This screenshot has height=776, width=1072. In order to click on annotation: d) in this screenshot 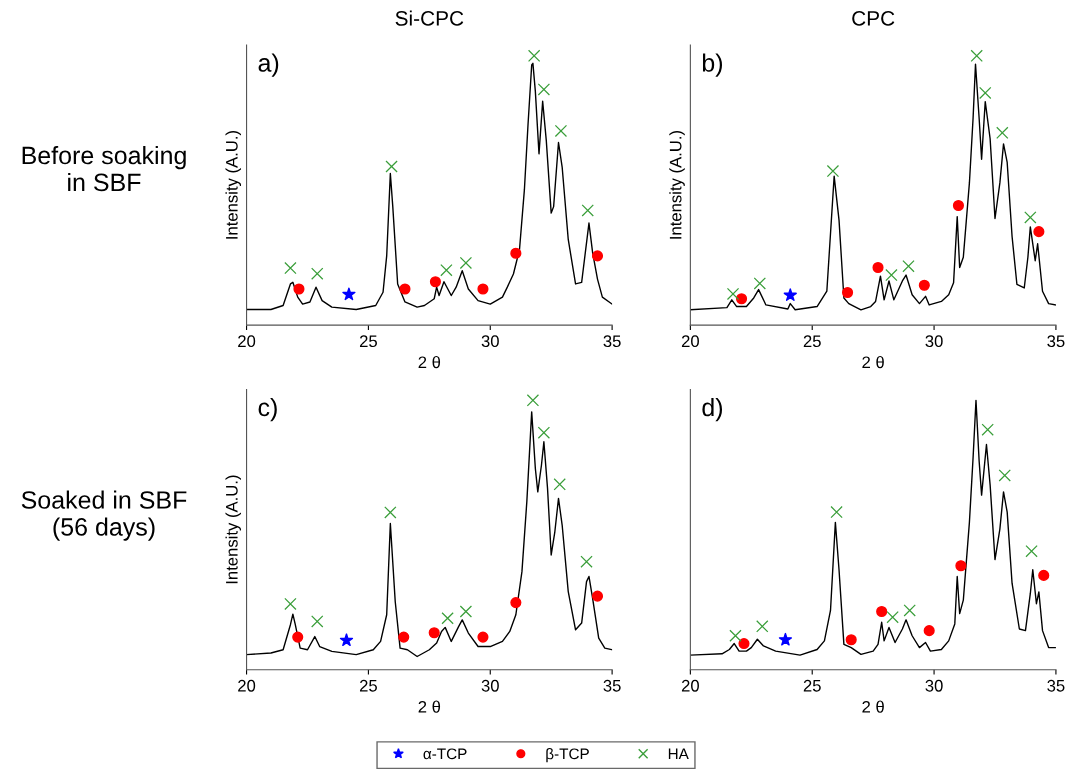, I will do `click(712, 409)`.